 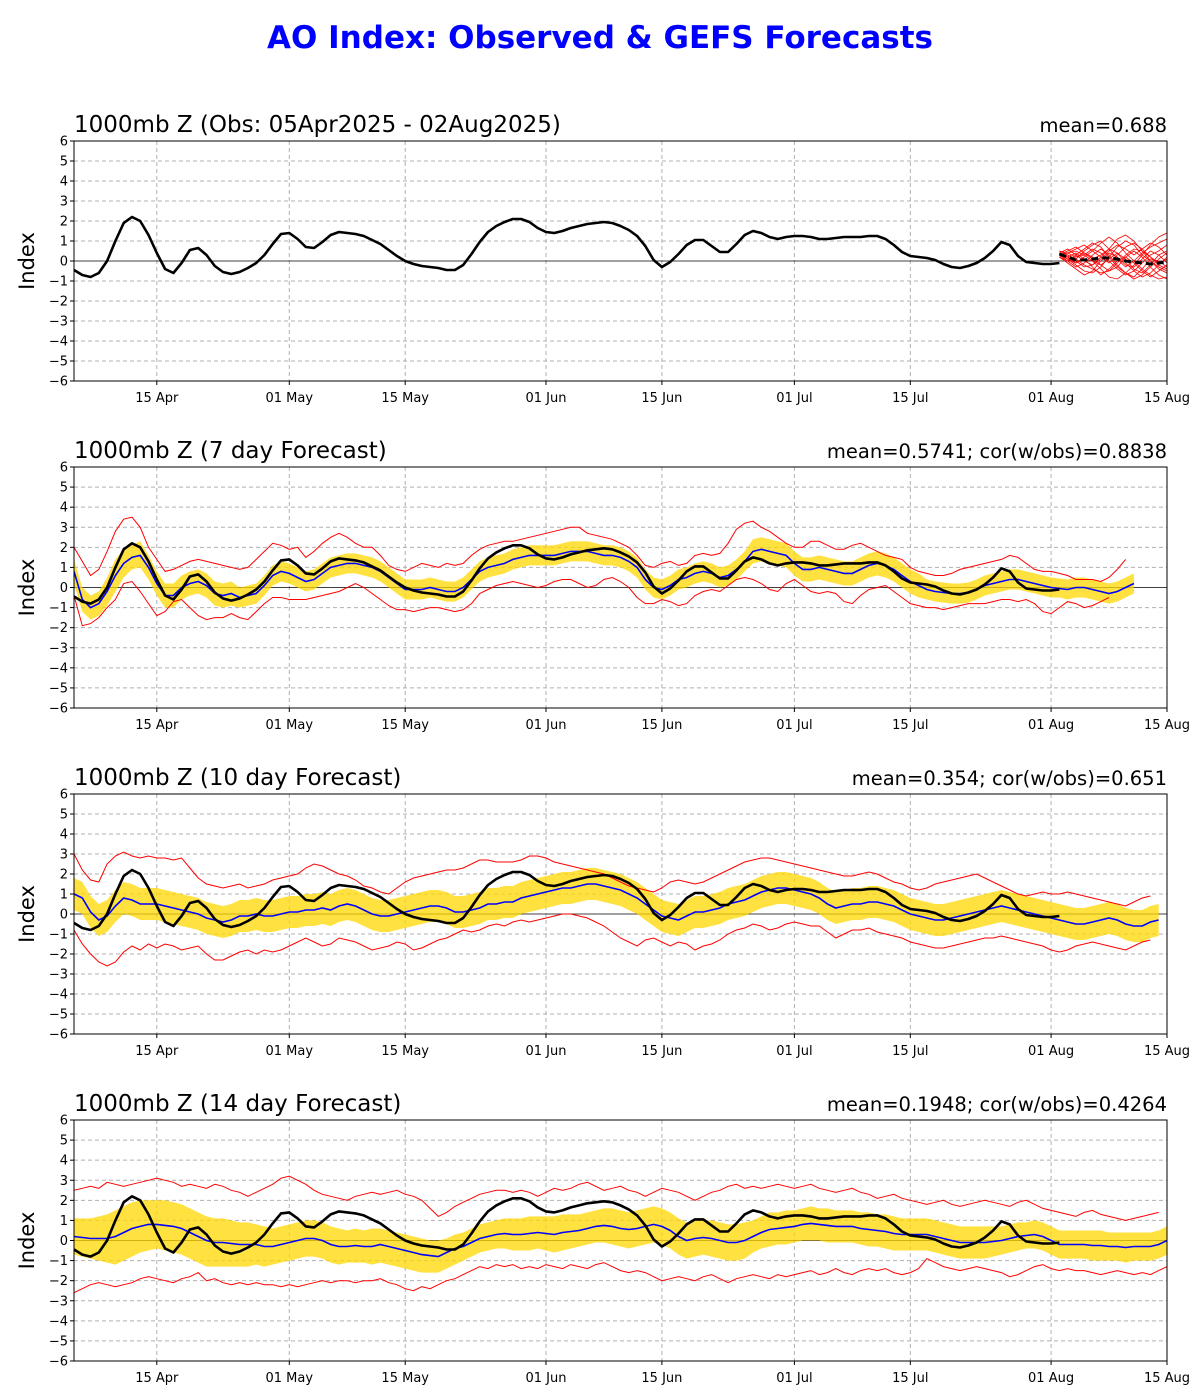 I want to click on main-title: AO Index: Observed & GEFS Forecasts, so click(x=600, y=38).